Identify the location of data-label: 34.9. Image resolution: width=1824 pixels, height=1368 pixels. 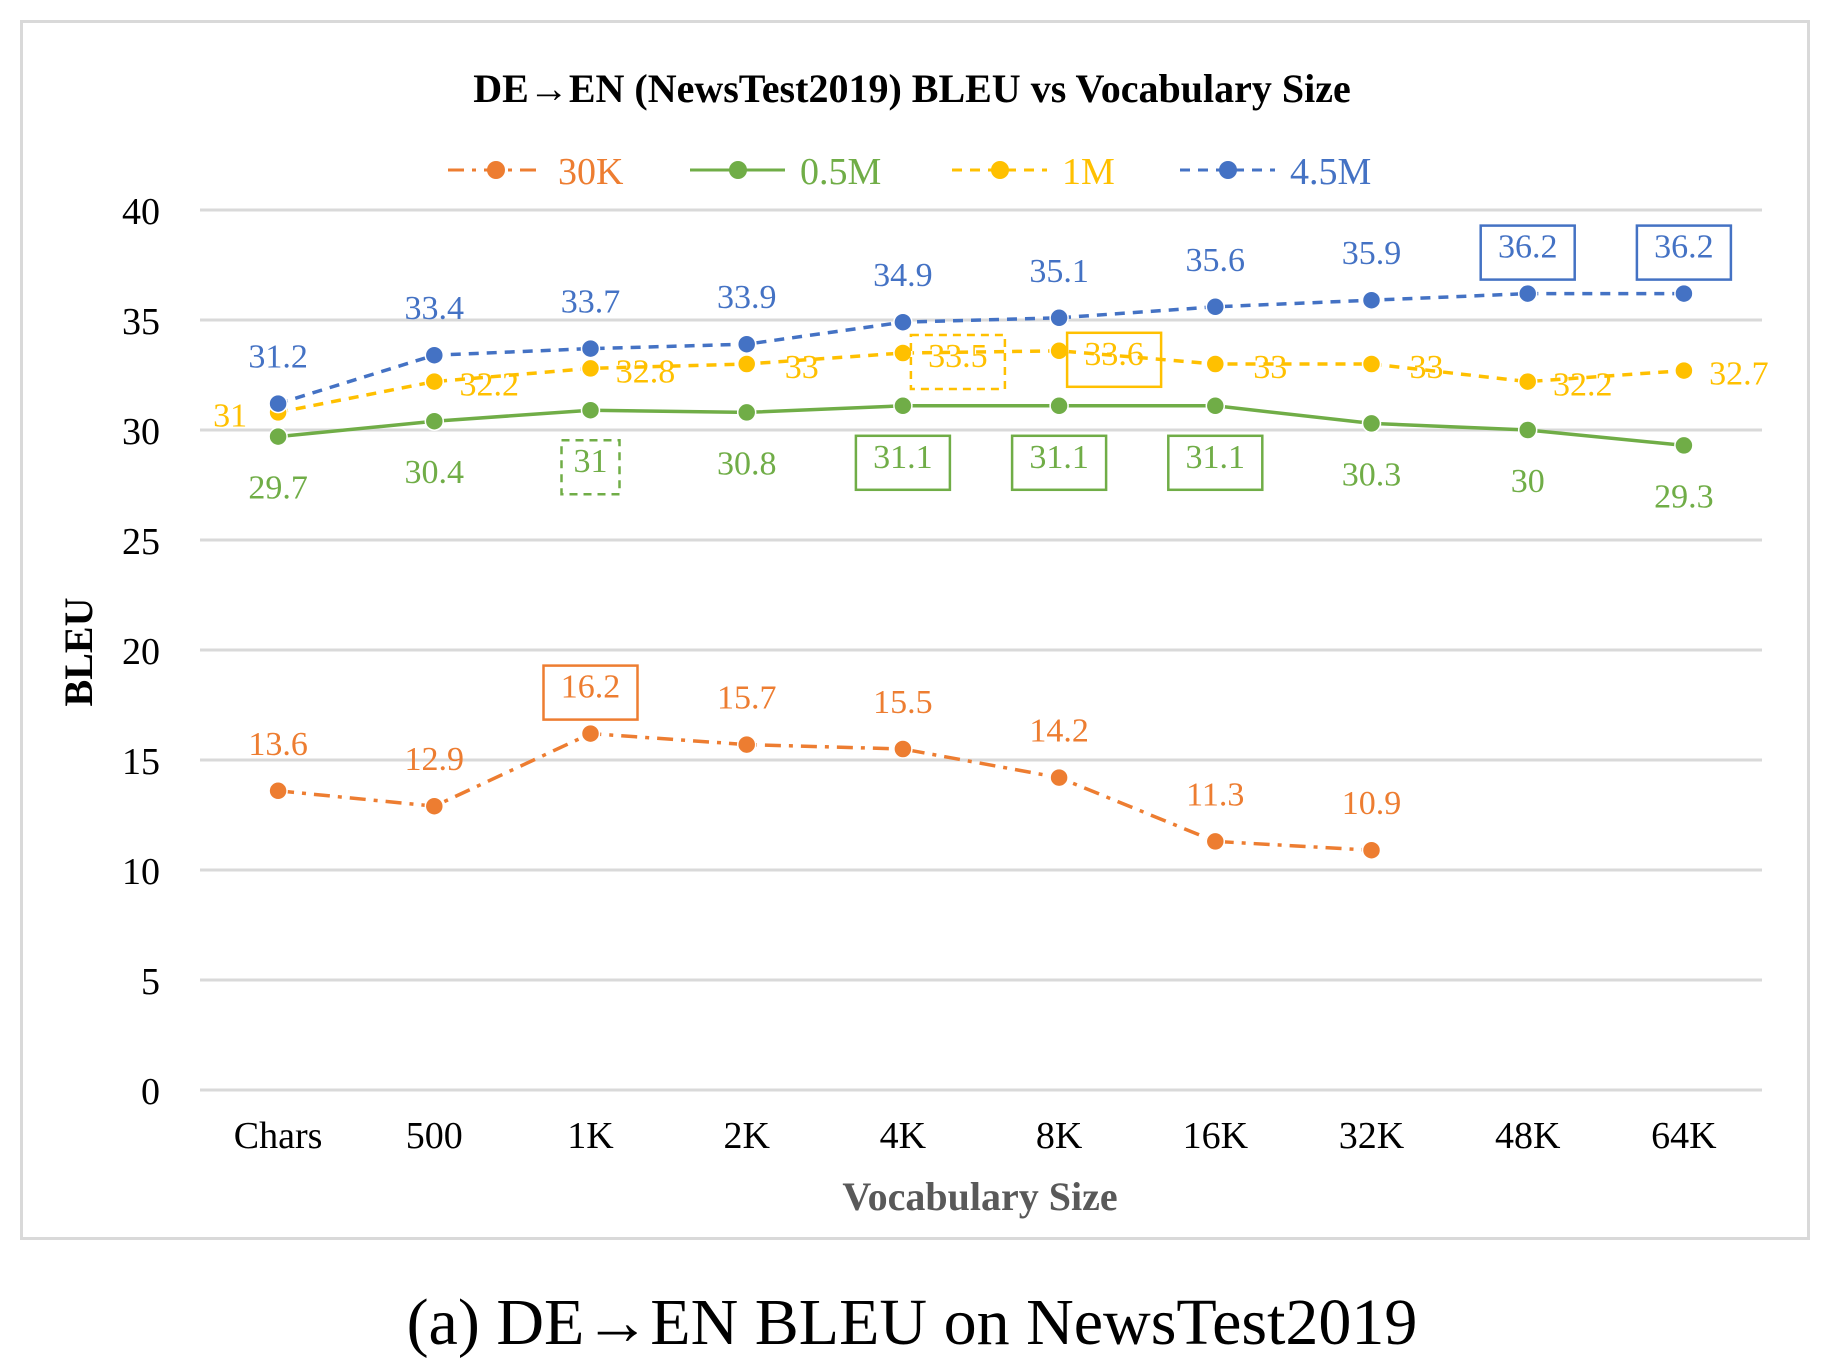
(903, 275).